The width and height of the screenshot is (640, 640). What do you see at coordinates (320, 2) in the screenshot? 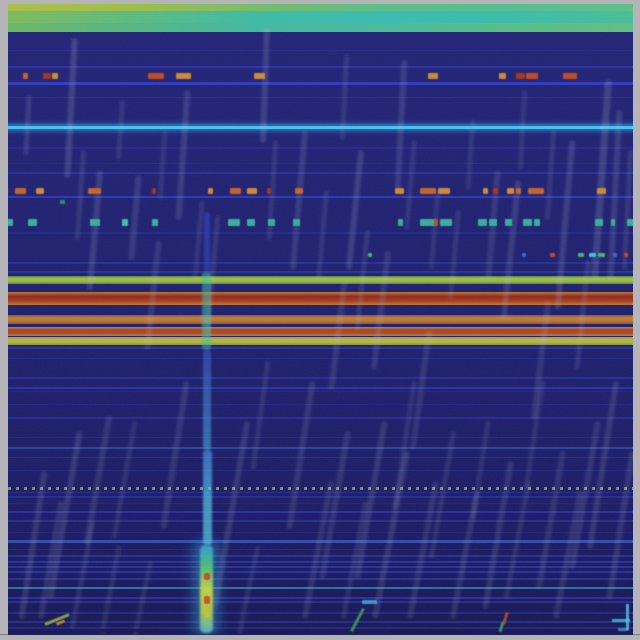
I see `window-frame-top` at bounding box center [320, 2].